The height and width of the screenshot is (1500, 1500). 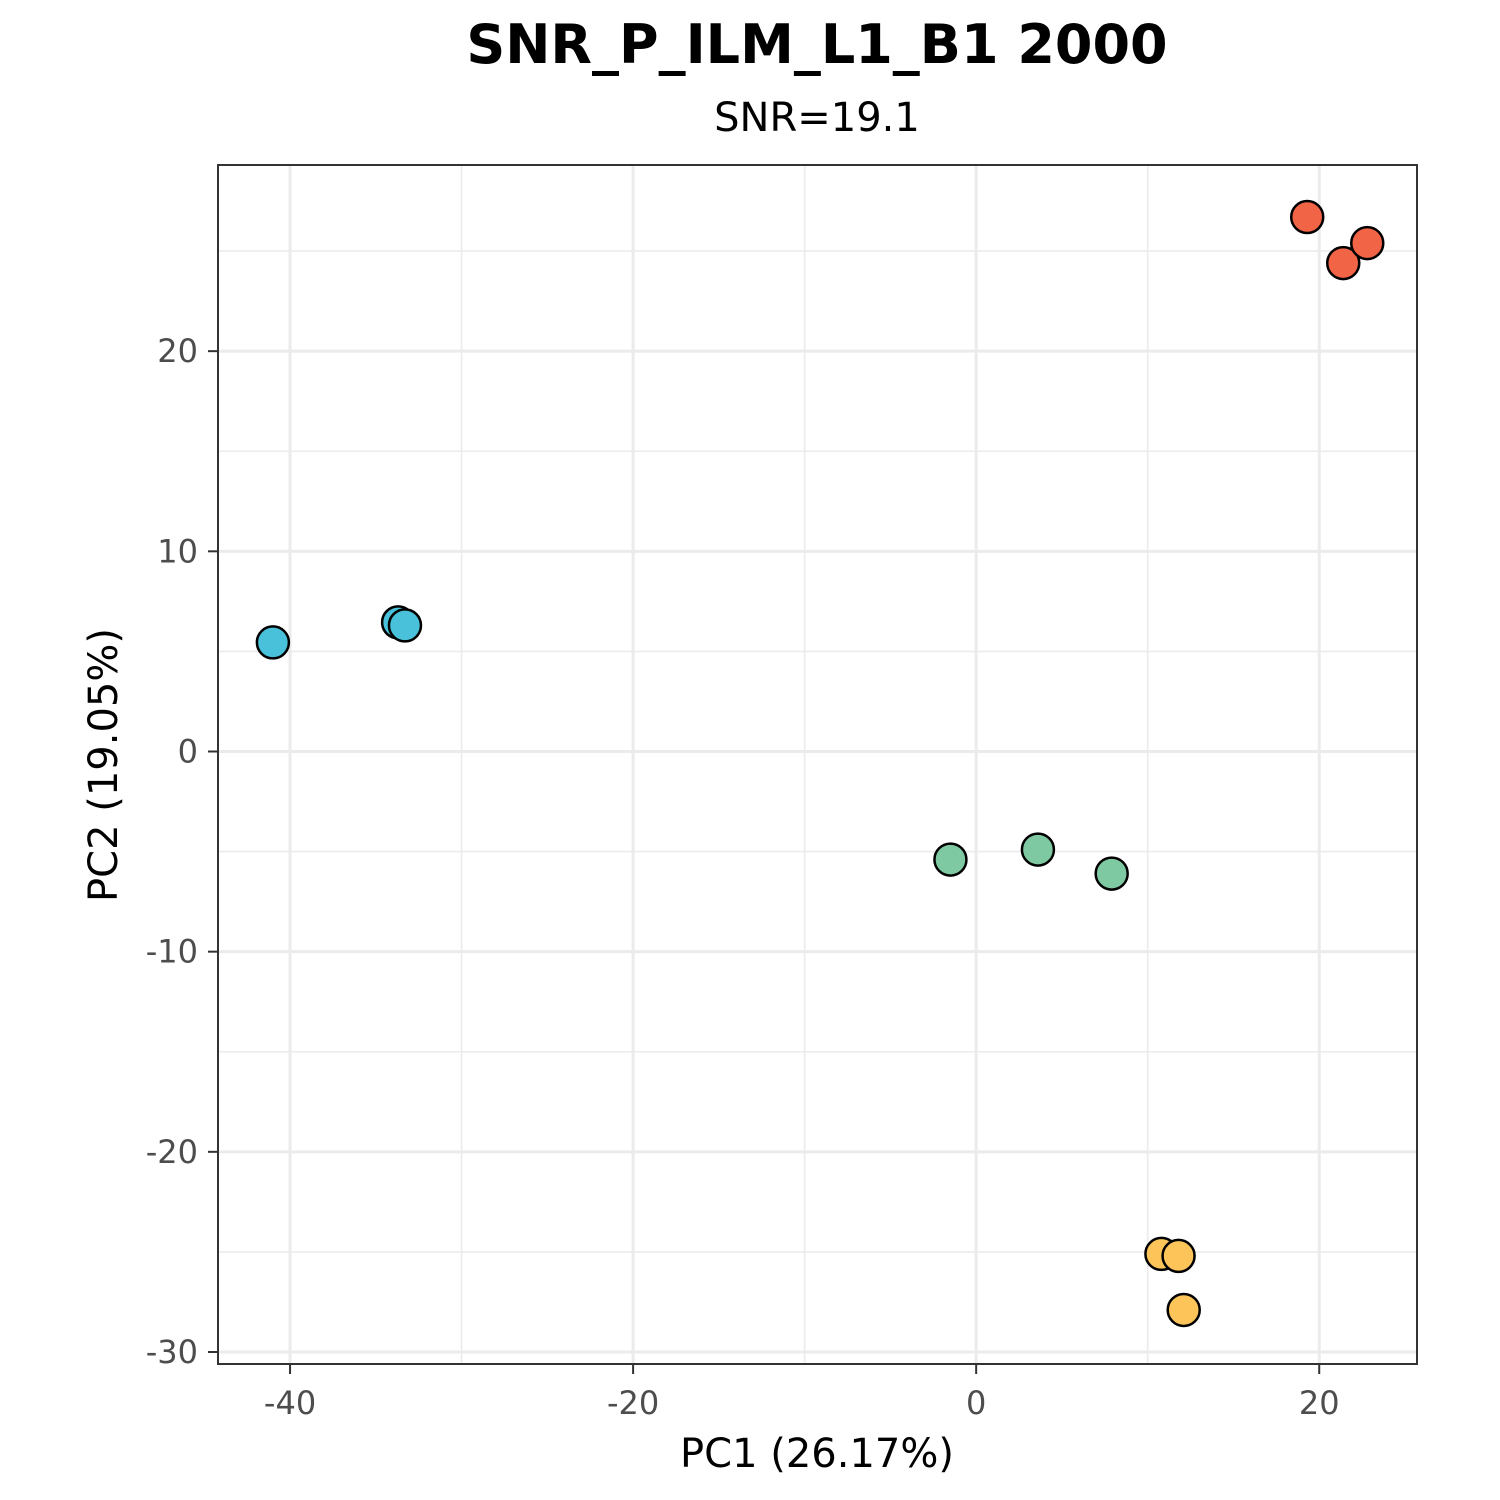 I want to click on y-tick-label: -20, so click(x=172, y=1152).